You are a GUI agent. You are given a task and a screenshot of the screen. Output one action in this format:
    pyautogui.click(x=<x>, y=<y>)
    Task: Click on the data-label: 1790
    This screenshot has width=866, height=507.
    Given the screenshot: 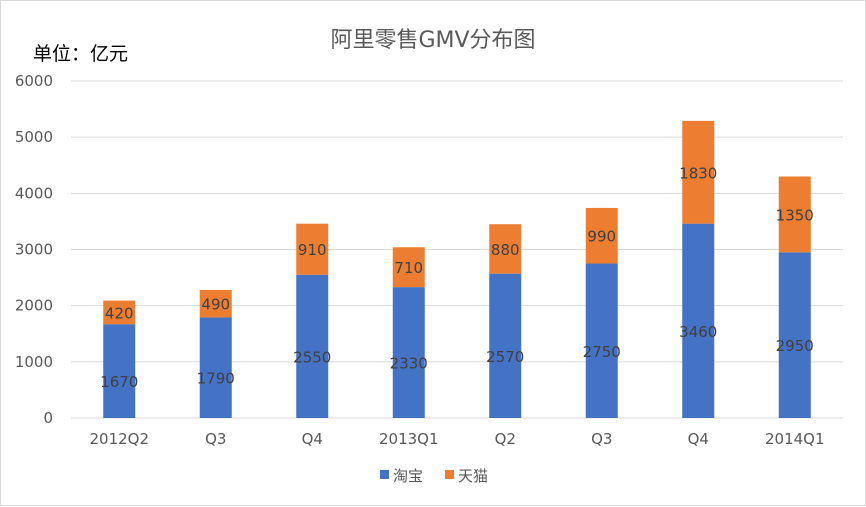 What is the action you would take?
    pyautogui.click(x=216, y=379)
    